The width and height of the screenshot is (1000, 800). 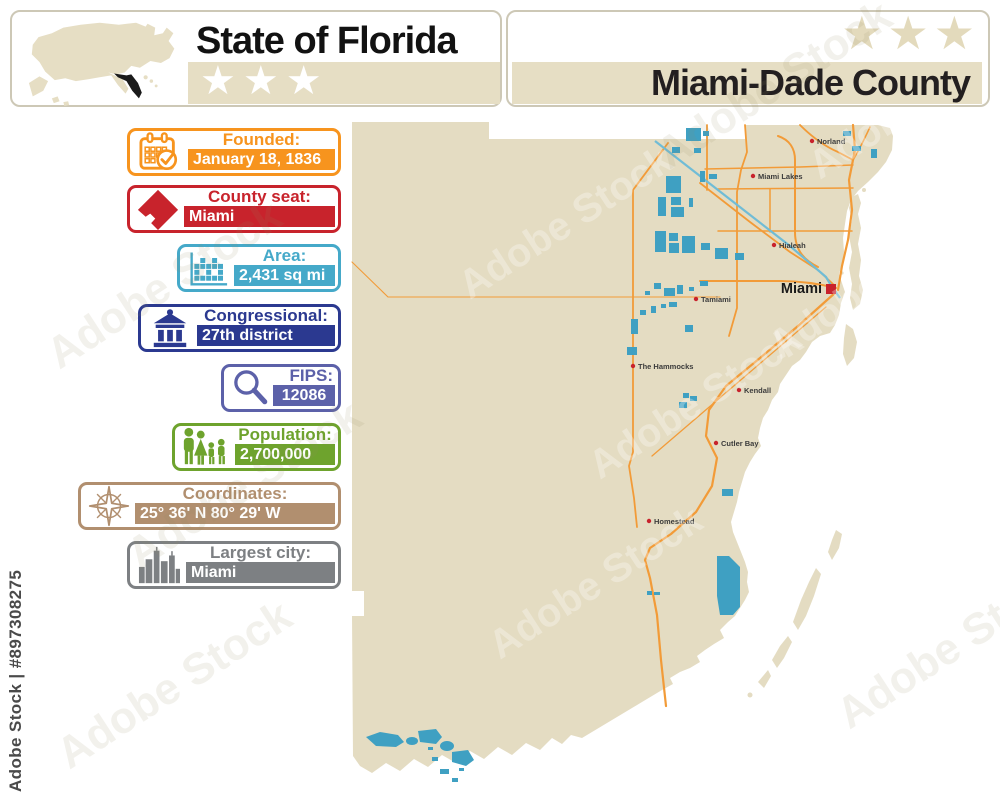 I want to click on watermark-tile: Adobe Stock, so click(x=174, y=684).